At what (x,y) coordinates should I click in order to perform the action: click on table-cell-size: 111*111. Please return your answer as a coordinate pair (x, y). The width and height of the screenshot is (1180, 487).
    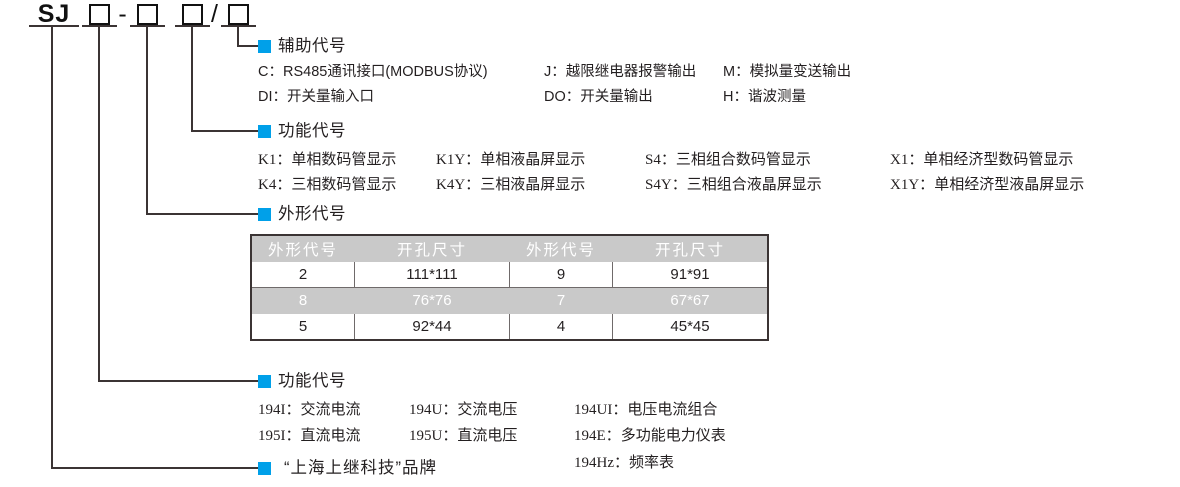
    Looking at the image, I should click on (432, 274).